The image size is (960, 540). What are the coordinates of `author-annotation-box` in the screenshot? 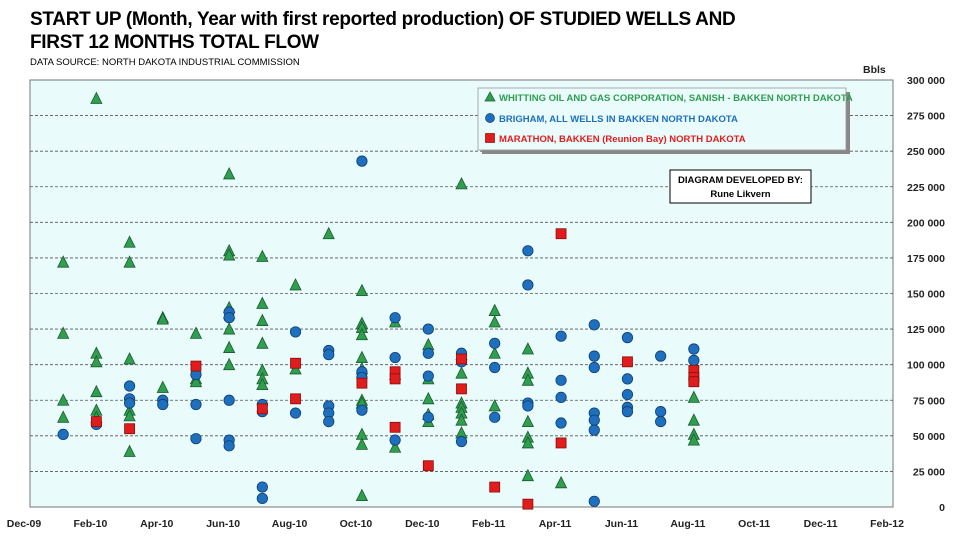 It's located at (740, 186).